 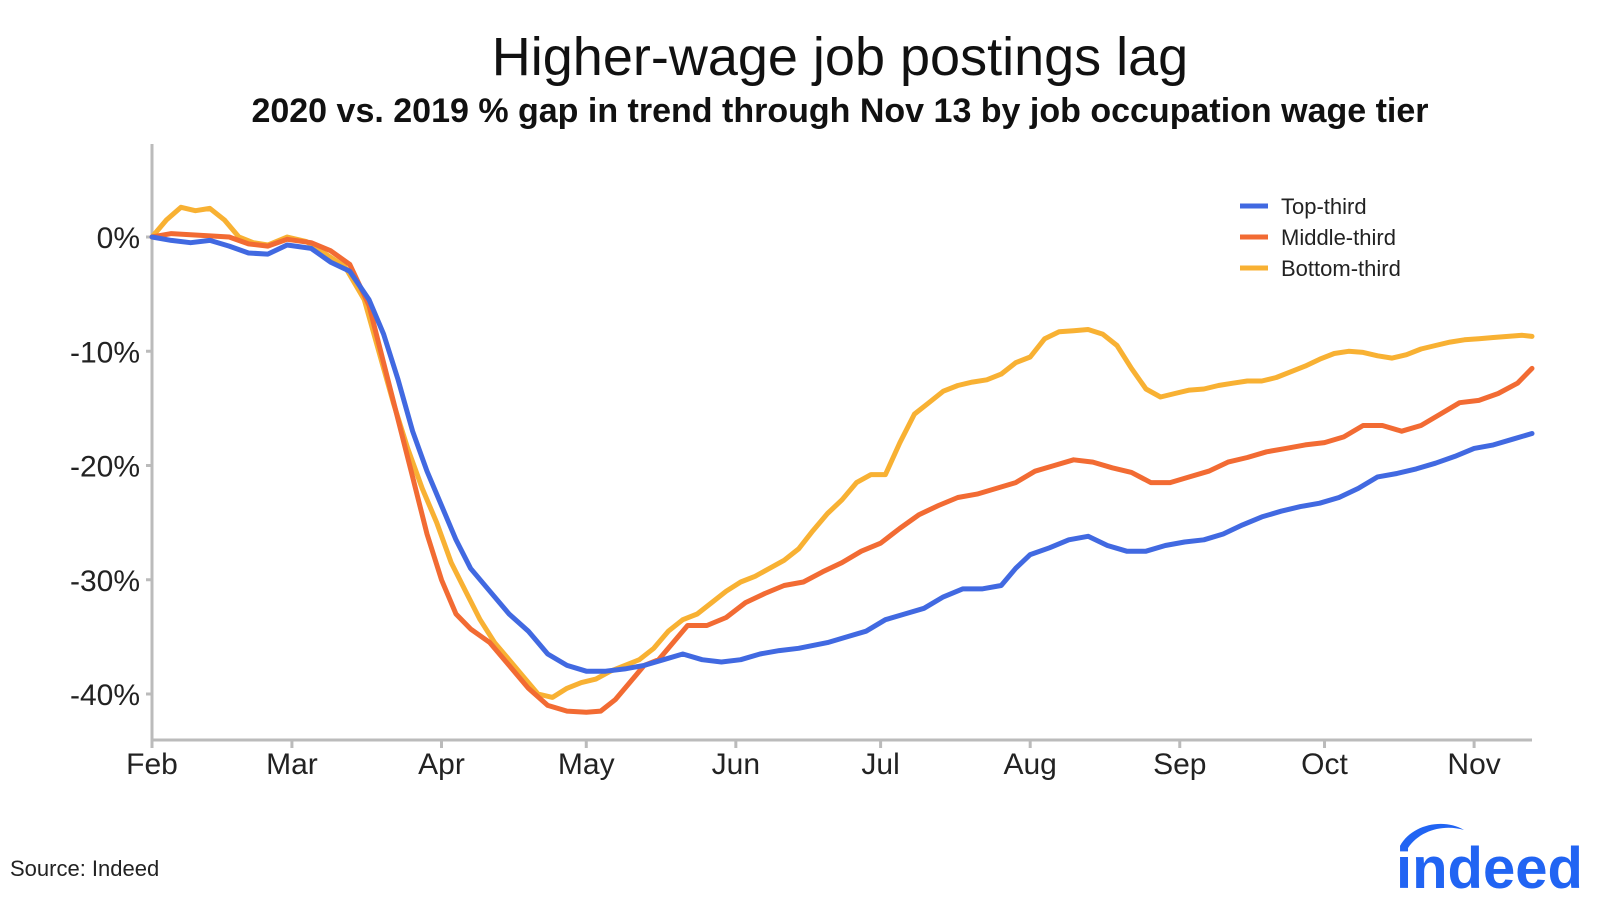 I want to click on legend: Top-third Middle-third Bottom-third, so click(x=1320, y=237).